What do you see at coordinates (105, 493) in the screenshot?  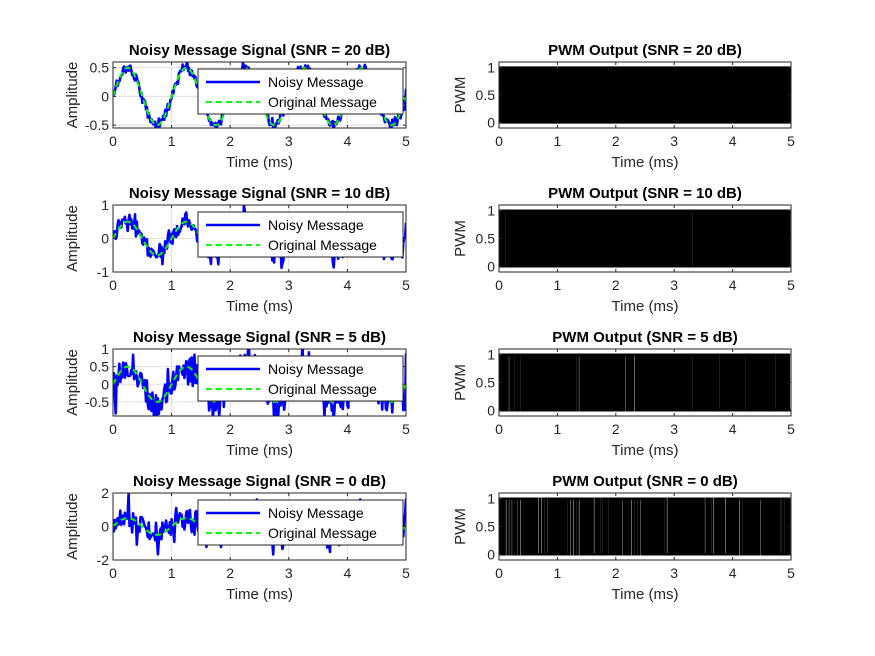 I see `y-tick-label: 2` at bounding box center [105, 493].